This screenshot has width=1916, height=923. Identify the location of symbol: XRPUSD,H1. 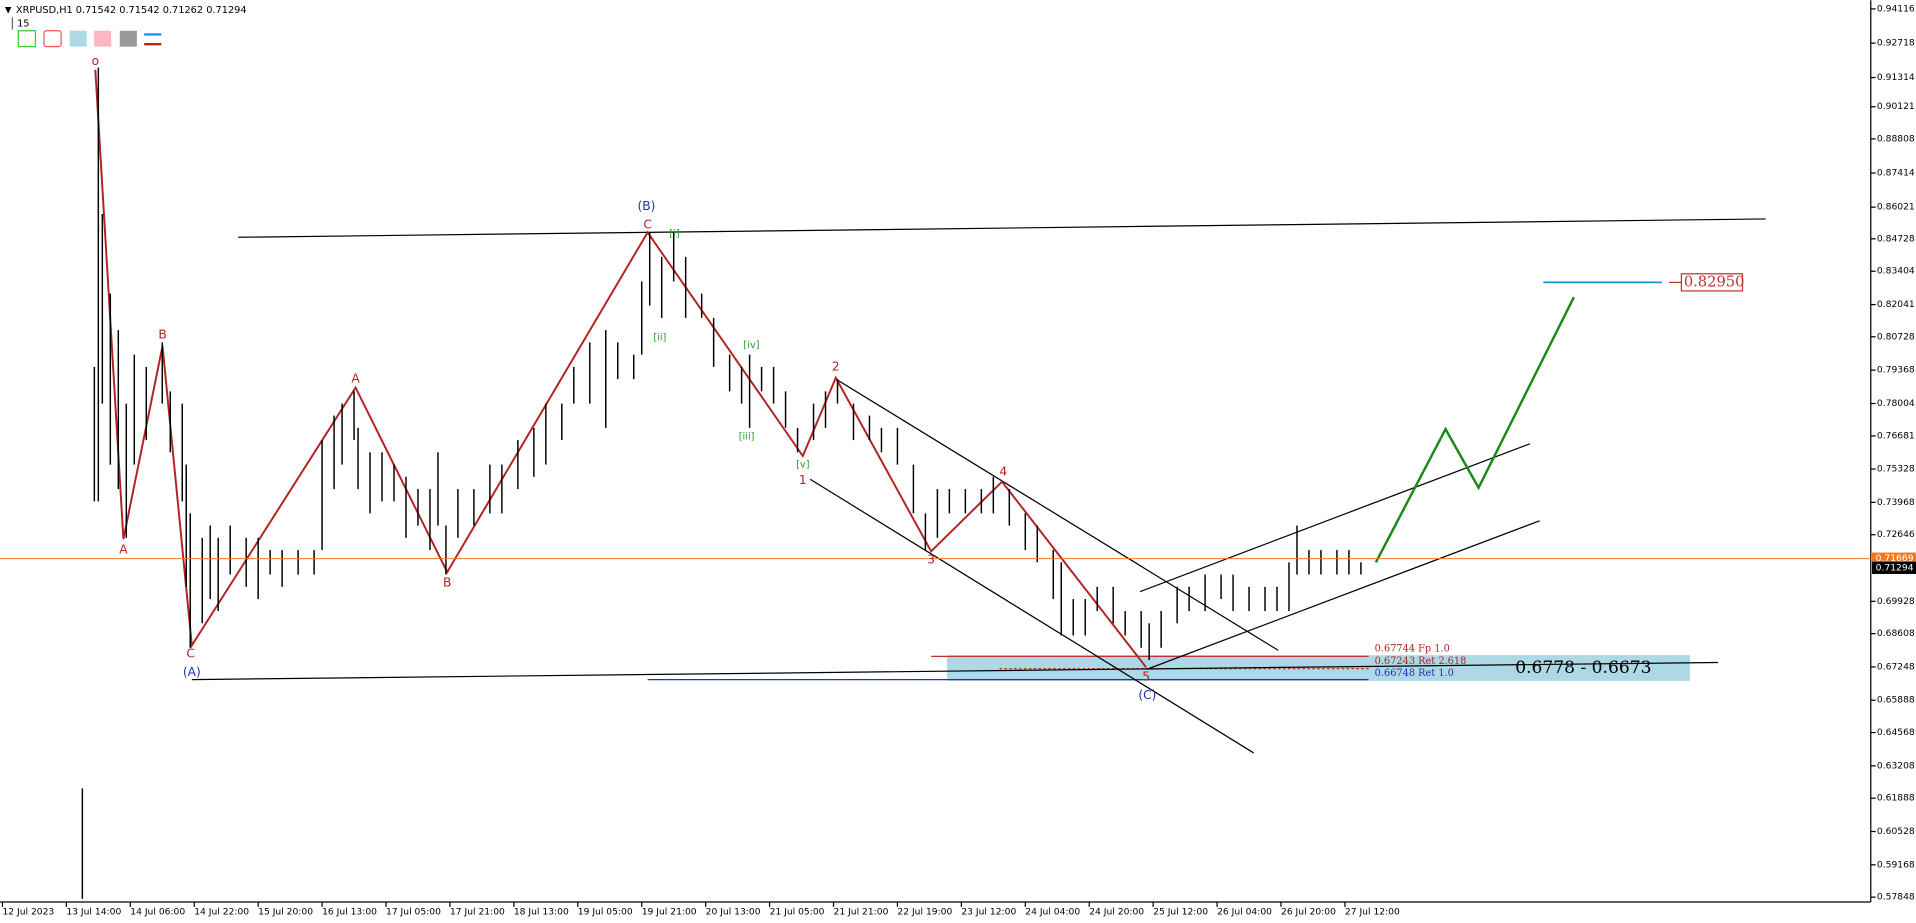
(44, 10).